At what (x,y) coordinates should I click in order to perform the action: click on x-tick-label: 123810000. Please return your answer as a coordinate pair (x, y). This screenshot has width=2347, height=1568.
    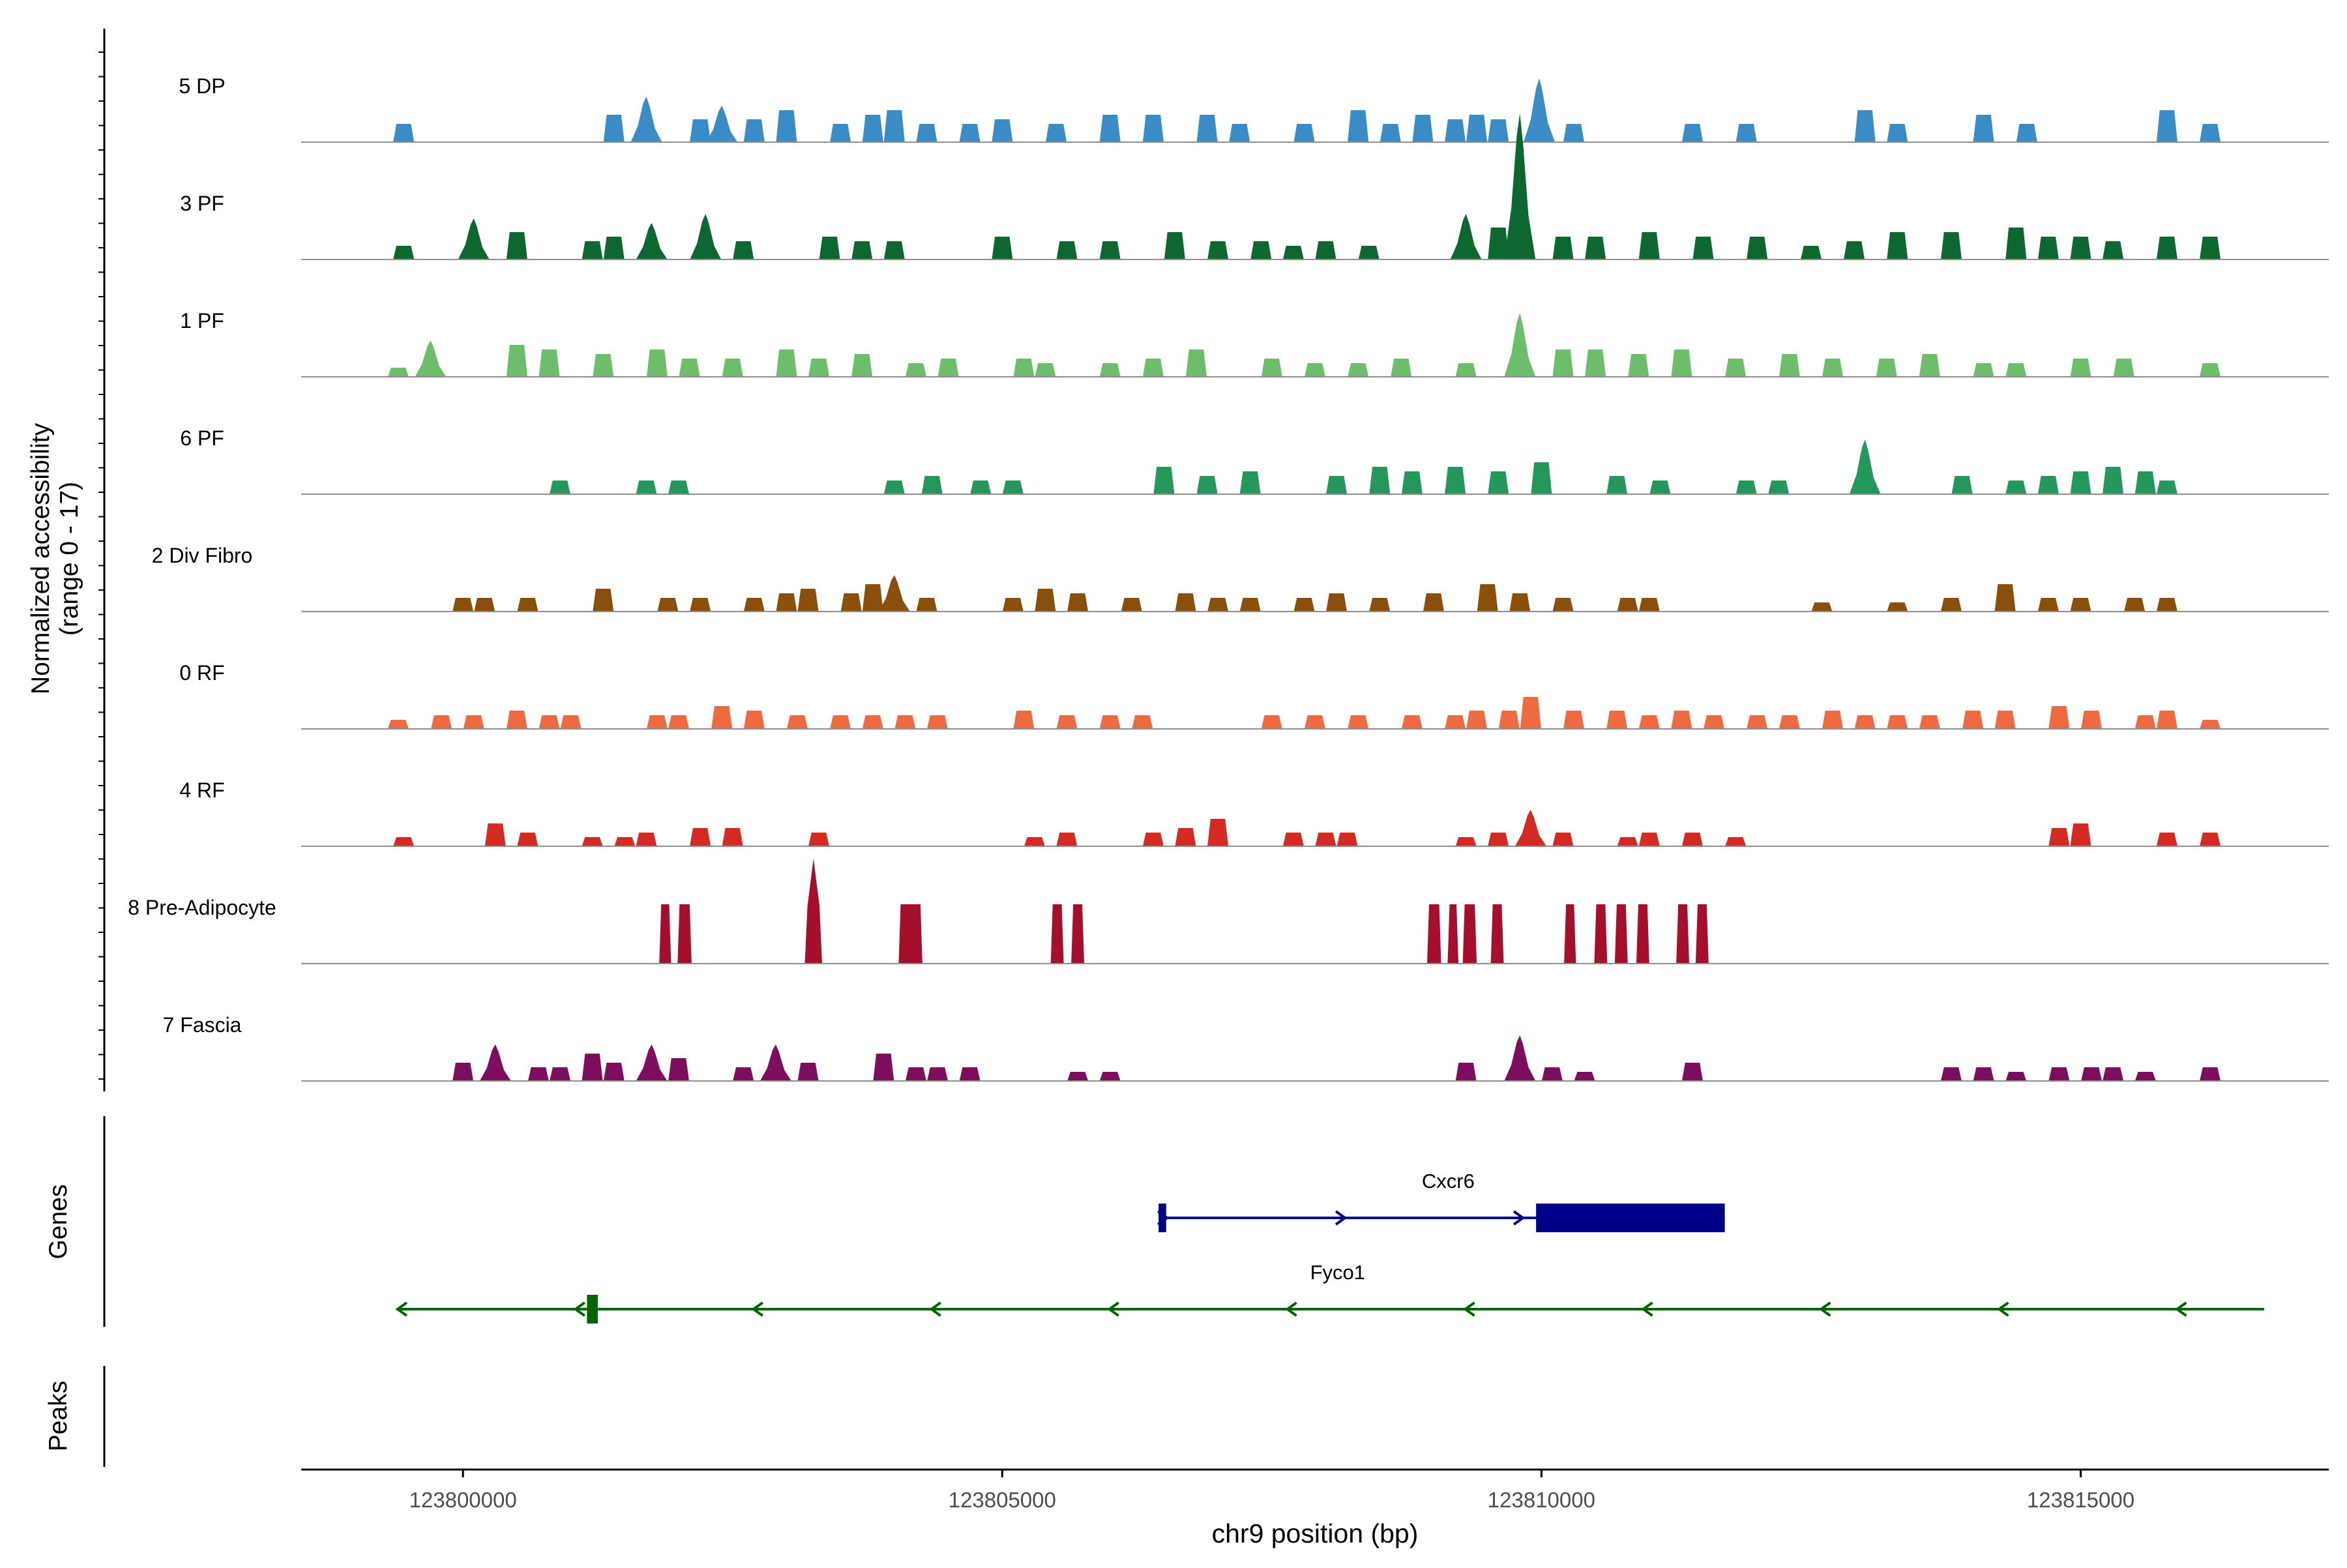
    Looking at the image, I should click on (1541, 1500).